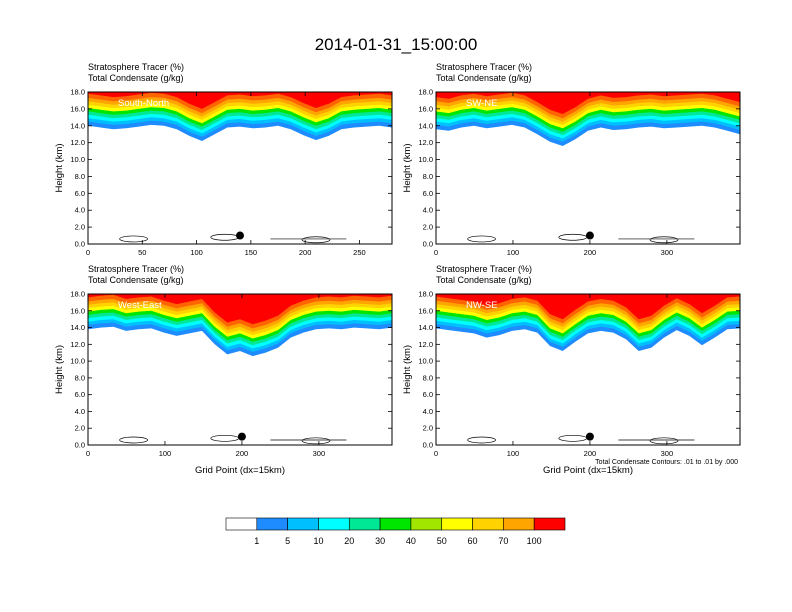 This screenshot has height=612, width=792. Describe the element at coordinates (140, 305) in the screenshot. I see `section-label: West-East` at that location.